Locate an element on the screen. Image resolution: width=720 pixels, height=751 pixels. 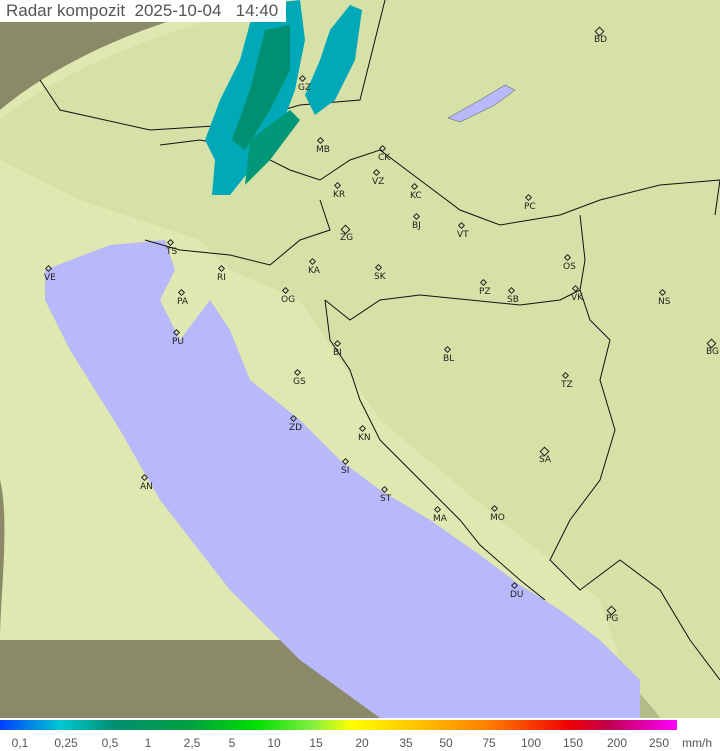
legend-tick-label: 0,1 is located at coordinates (20, 743).